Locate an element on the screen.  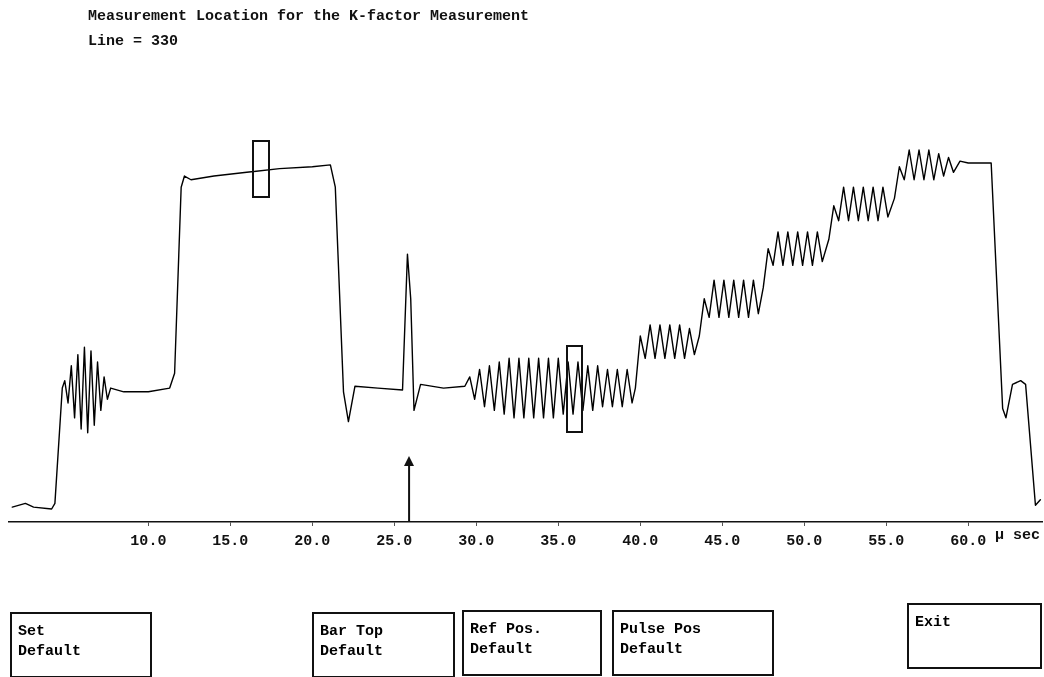
chart-title: Measurement Location for the K-factor Measurement is located at coordinates (309, 16).